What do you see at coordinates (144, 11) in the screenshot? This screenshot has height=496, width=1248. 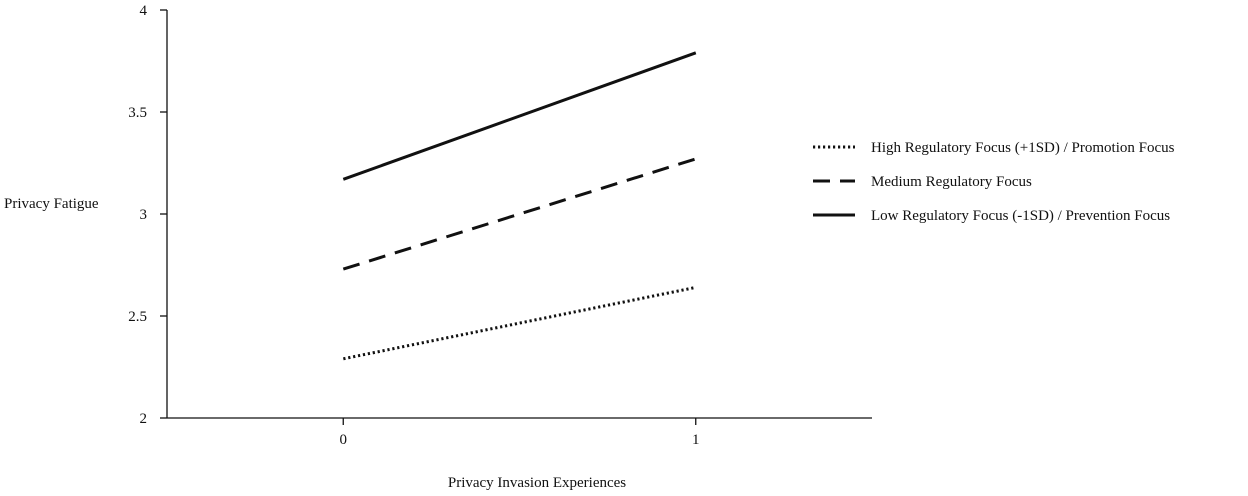 I see `y-tick-label: 4` at bounding box center [144, 11].